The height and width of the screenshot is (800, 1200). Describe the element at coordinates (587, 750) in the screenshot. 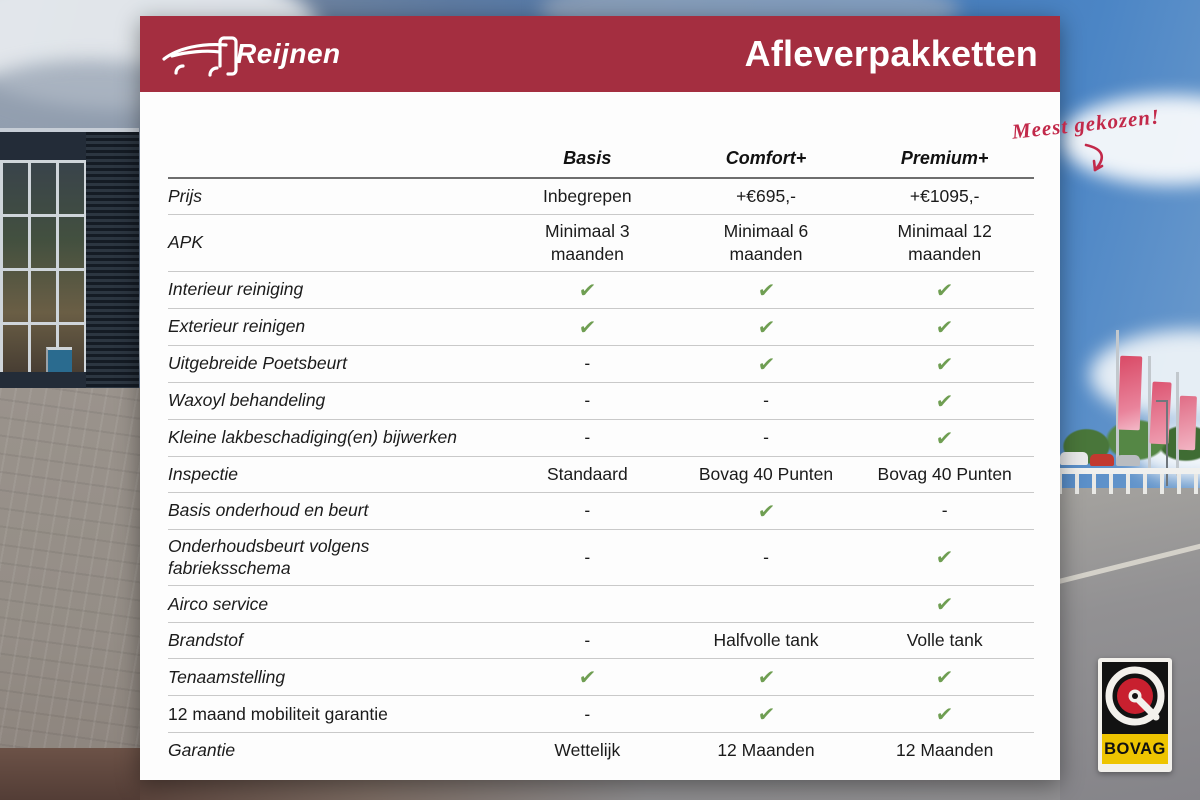

I see `cell-basis: Wettelijk` at that location.